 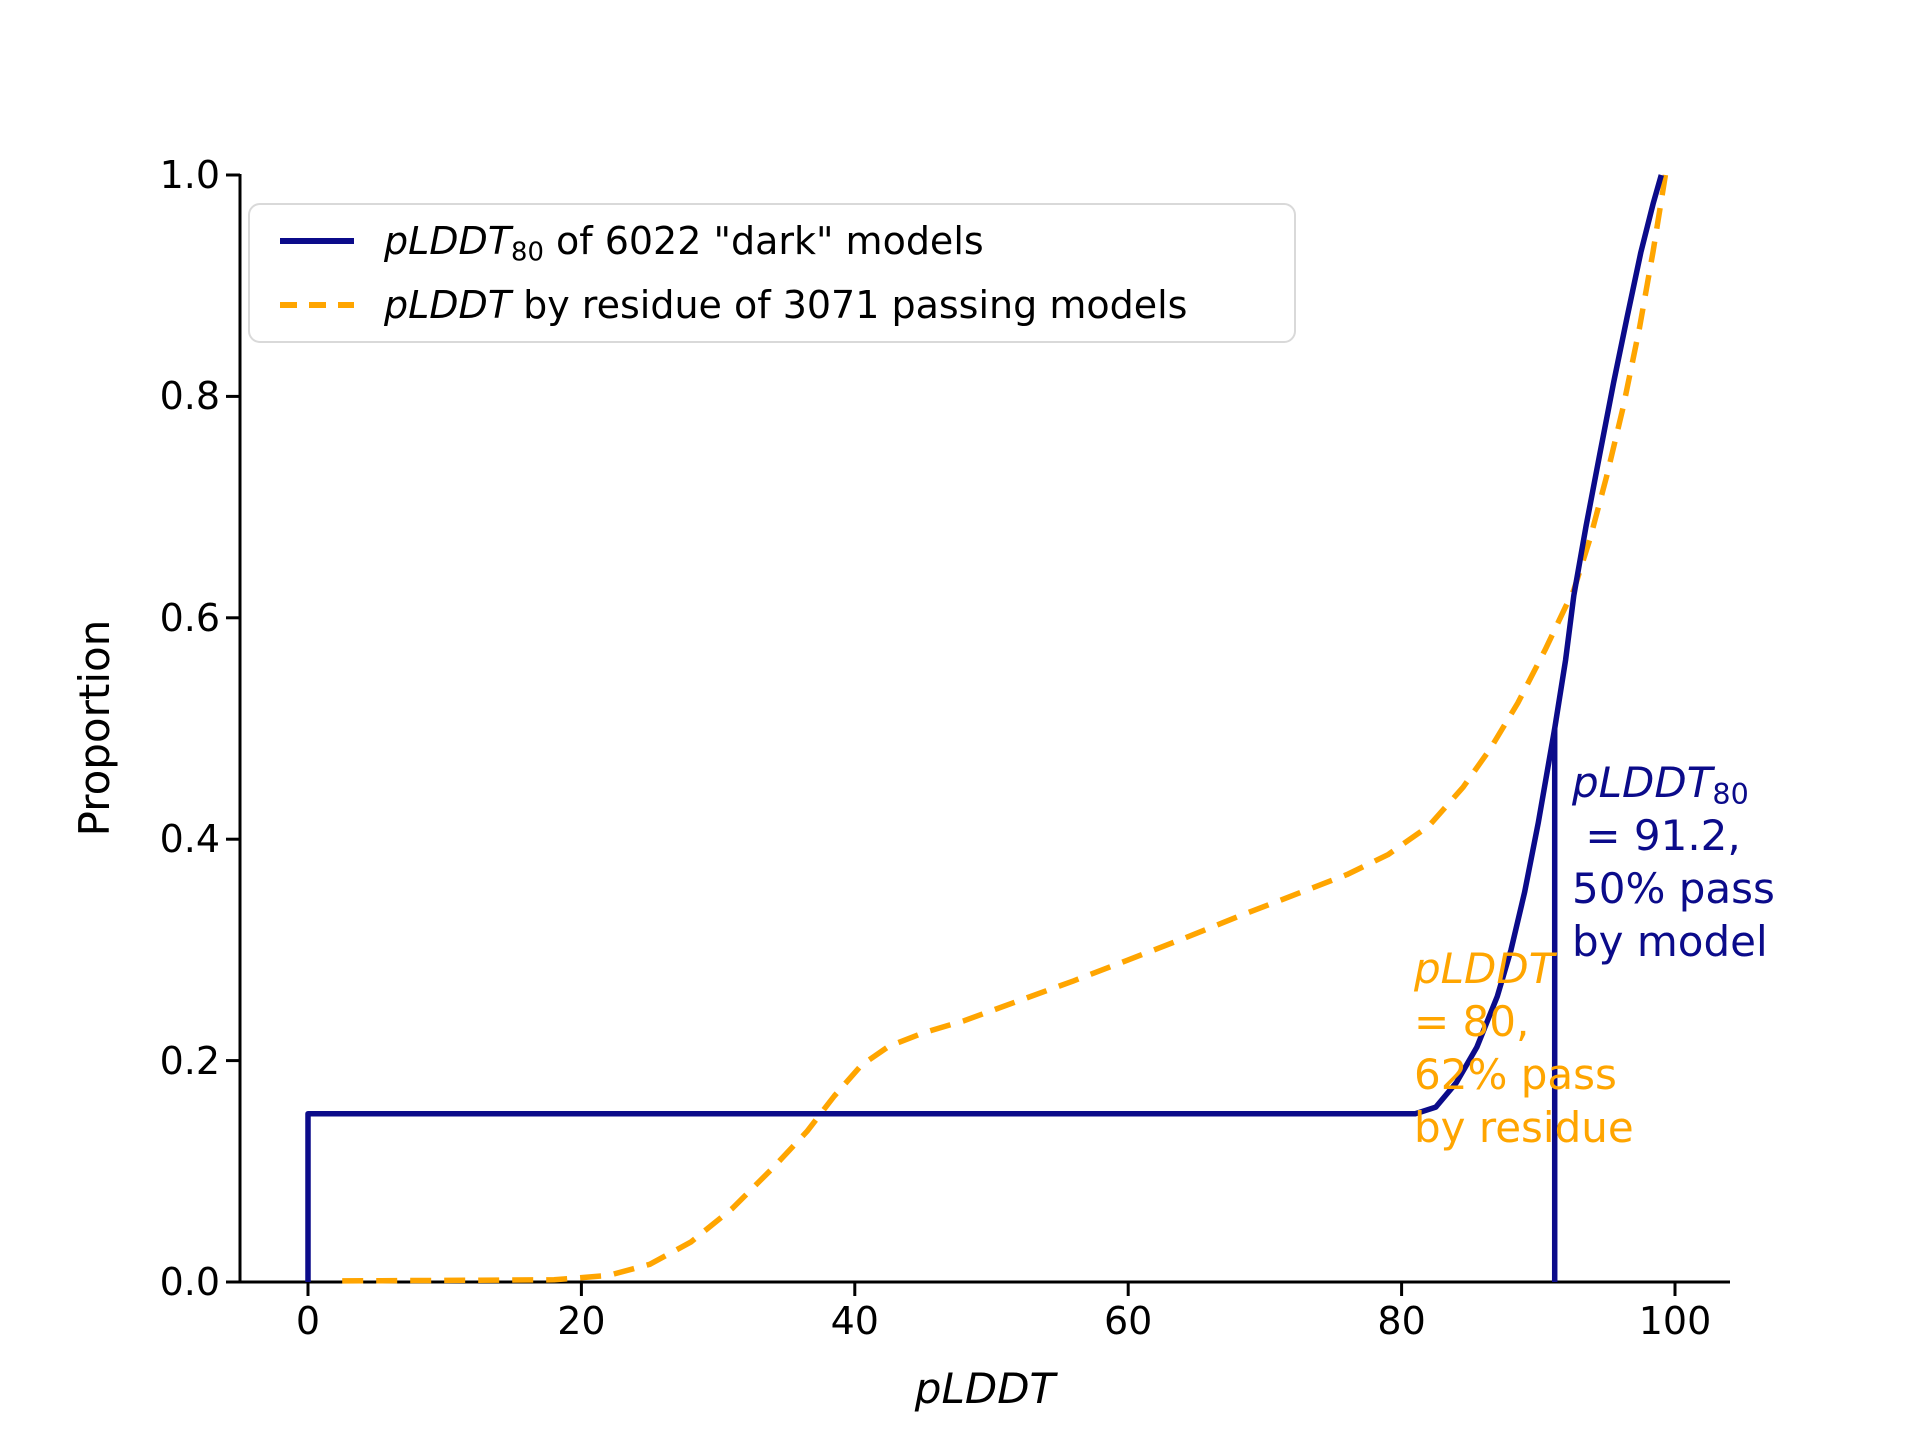 I want to click on y-tick-label: 1.0, so click(x=189, y=175).